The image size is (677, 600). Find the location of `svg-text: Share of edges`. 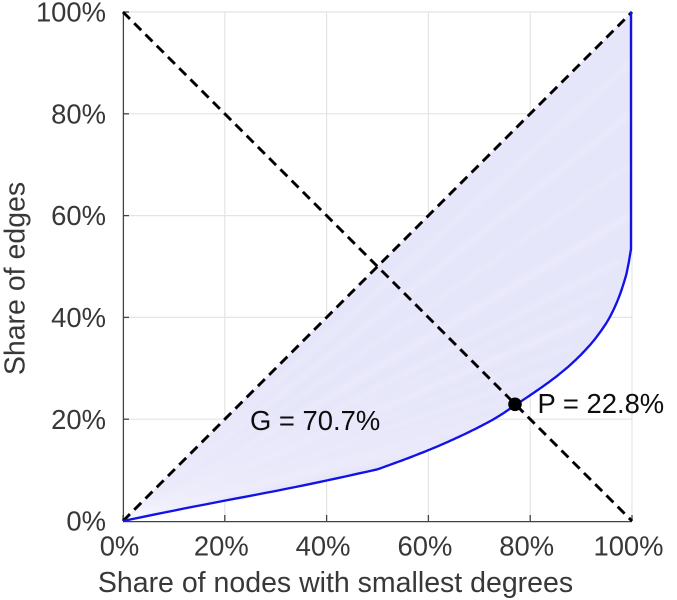

svg-text: Share of edges is located at coordinates (16, 278).